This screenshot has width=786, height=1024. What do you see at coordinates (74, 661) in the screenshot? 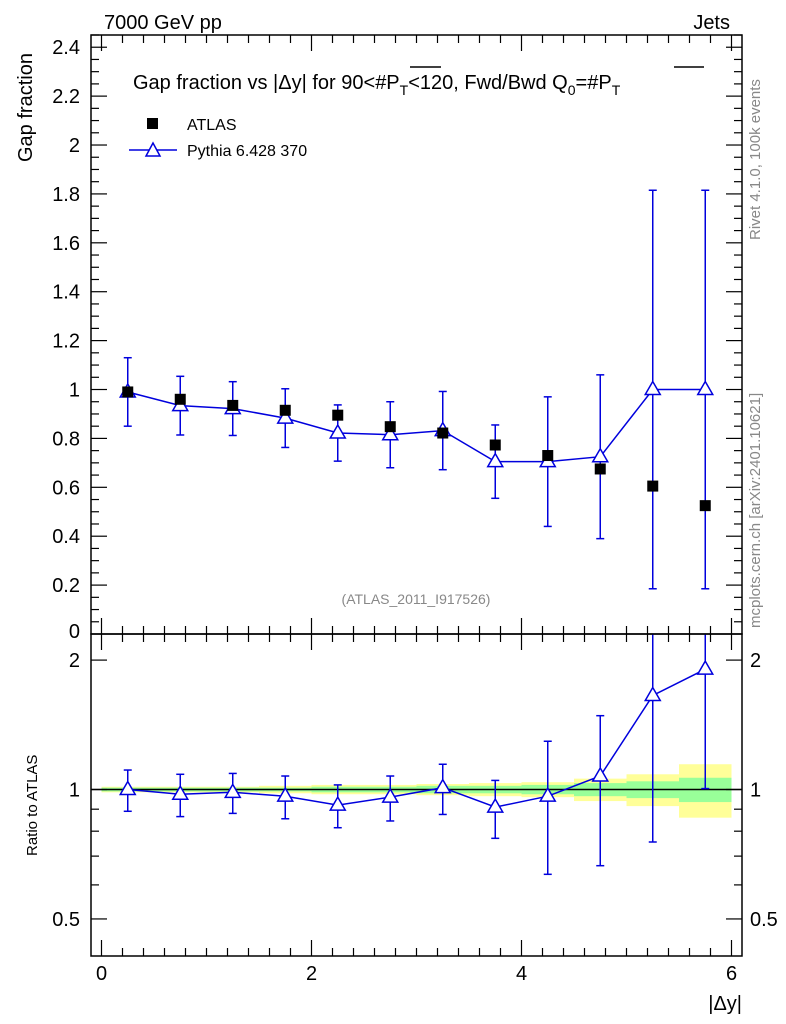
I see `ratio-ytick-label: 2` at bounding box center [74, 661].